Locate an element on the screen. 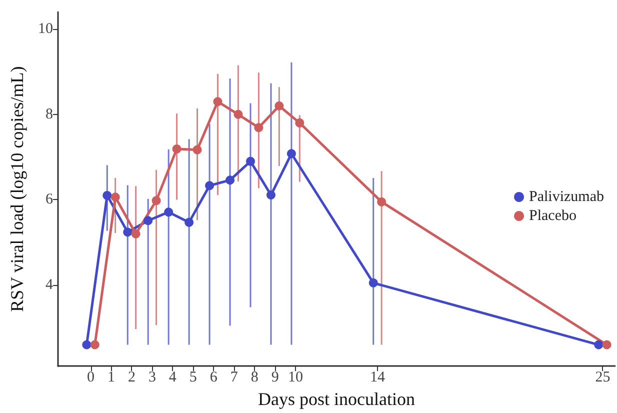  x-tick-label: 4 is located at coordinates (172, 378).